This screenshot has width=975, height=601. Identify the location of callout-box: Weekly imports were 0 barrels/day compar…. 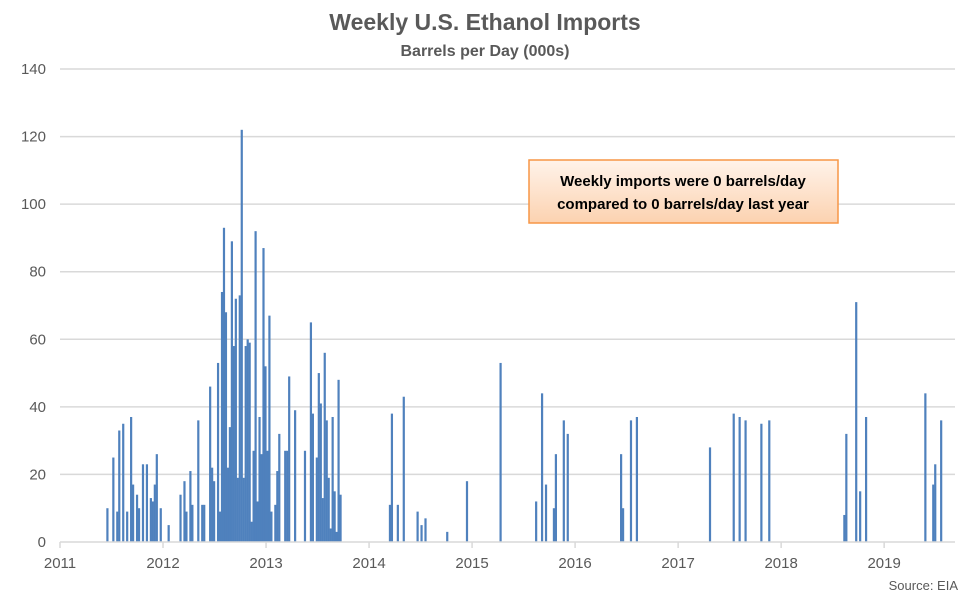
(683, 191).